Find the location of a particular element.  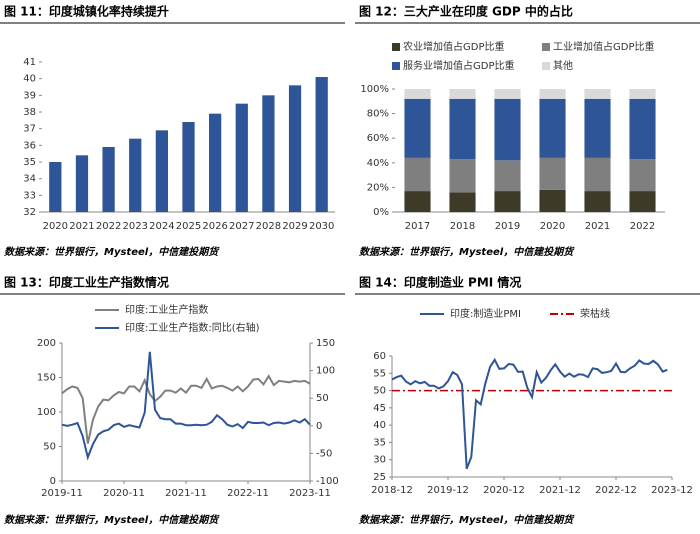

figure-title: 图 12：三大产业在印度 GDP 中的占比 is located at coordinates (466, 11).